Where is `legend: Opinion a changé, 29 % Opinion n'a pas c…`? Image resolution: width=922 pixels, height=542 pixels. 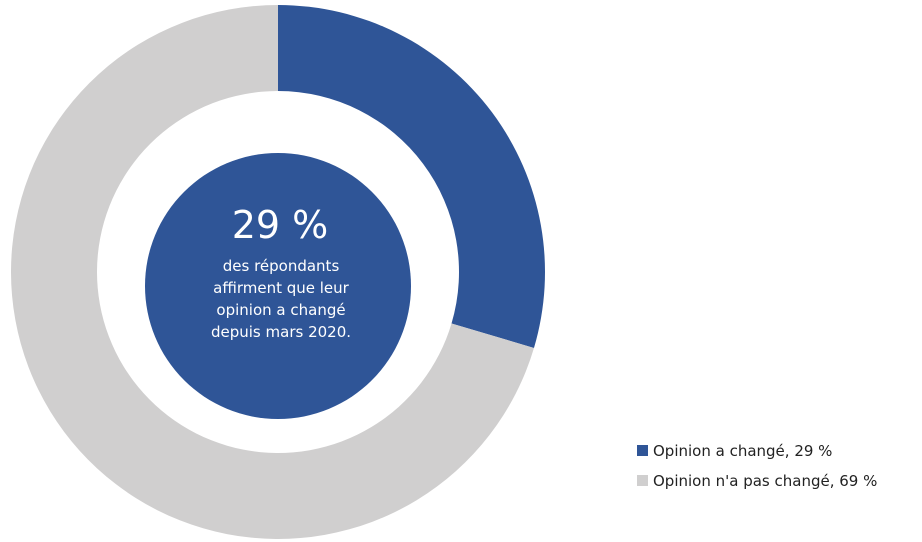 legend: Opinion a changé, 29 % Opinion n'a pas c… is located at coordinates (757, 466).